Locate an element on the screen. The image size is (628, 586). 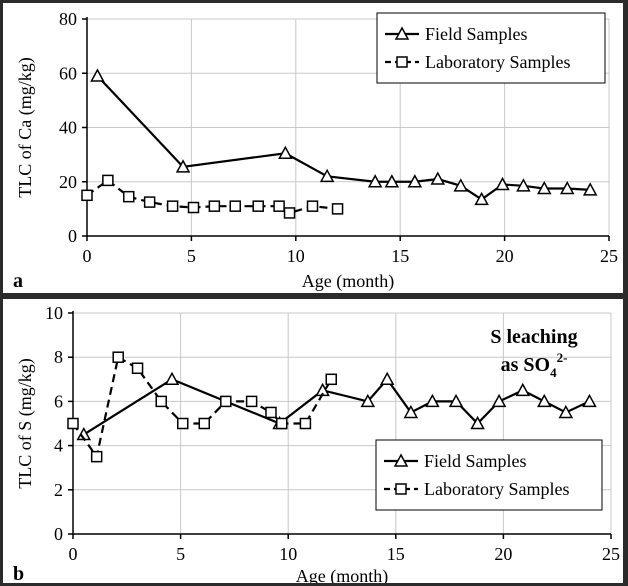
annotation-line-2: as SO42- is located at coordinates (534, 365).